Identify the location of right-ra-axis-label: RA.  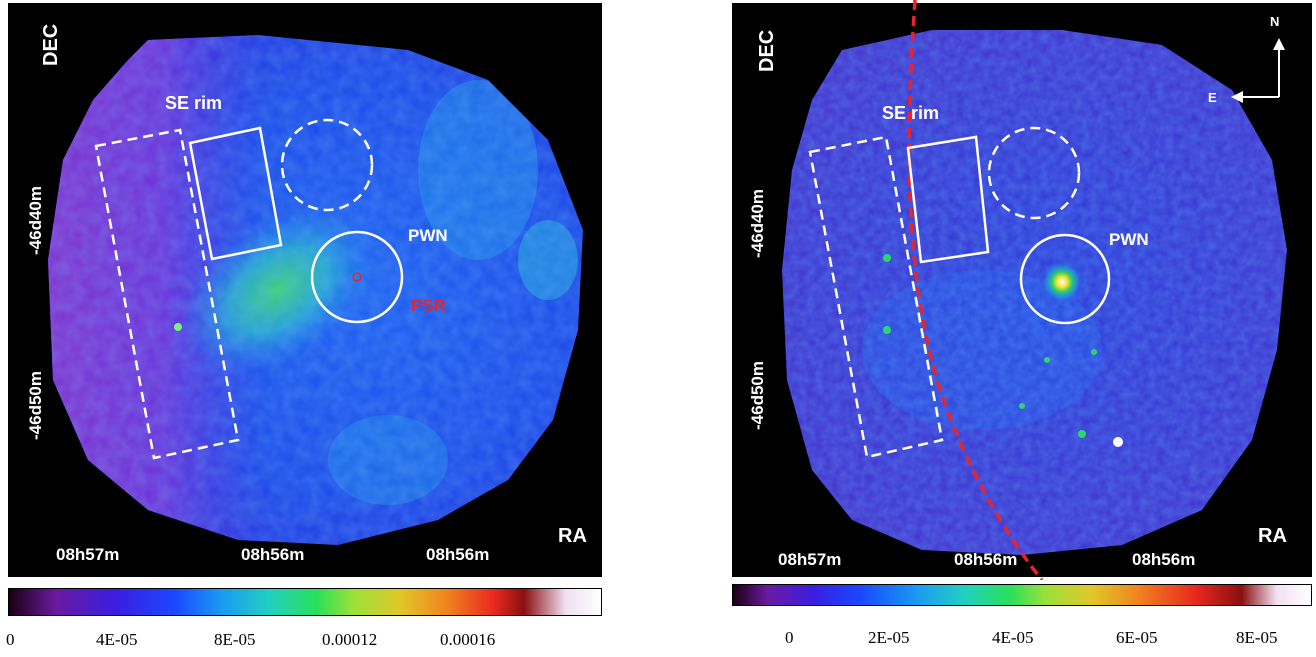
(1272, 536).